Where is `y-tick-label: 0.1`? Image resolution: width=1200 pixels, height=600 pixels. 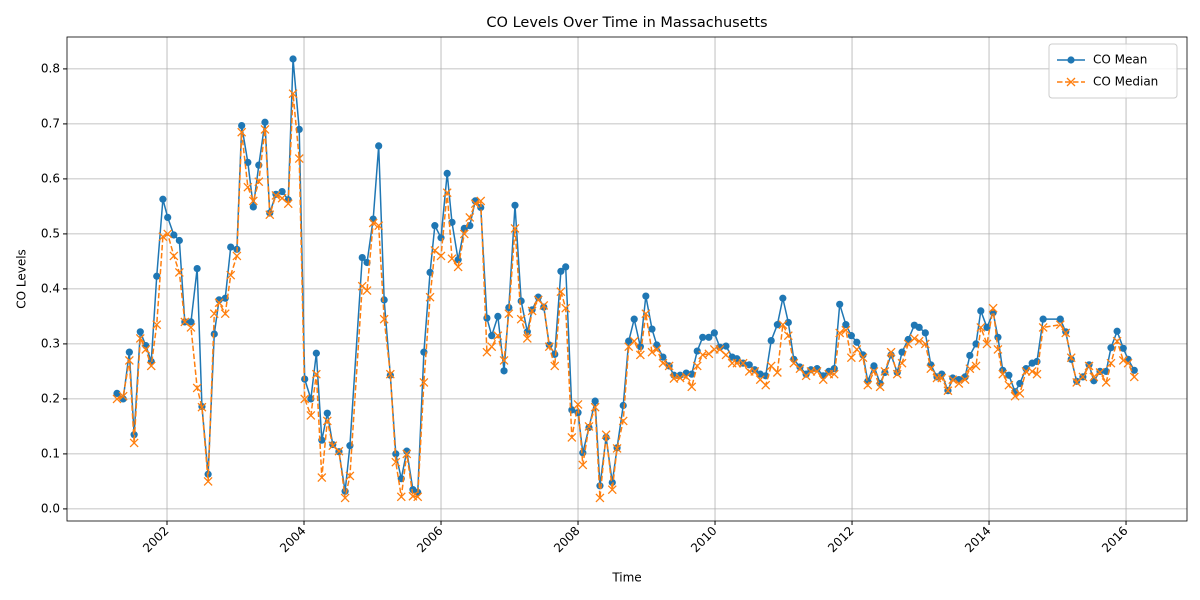
y-tick-label: 0.1 is located at coordinates (50, 453).